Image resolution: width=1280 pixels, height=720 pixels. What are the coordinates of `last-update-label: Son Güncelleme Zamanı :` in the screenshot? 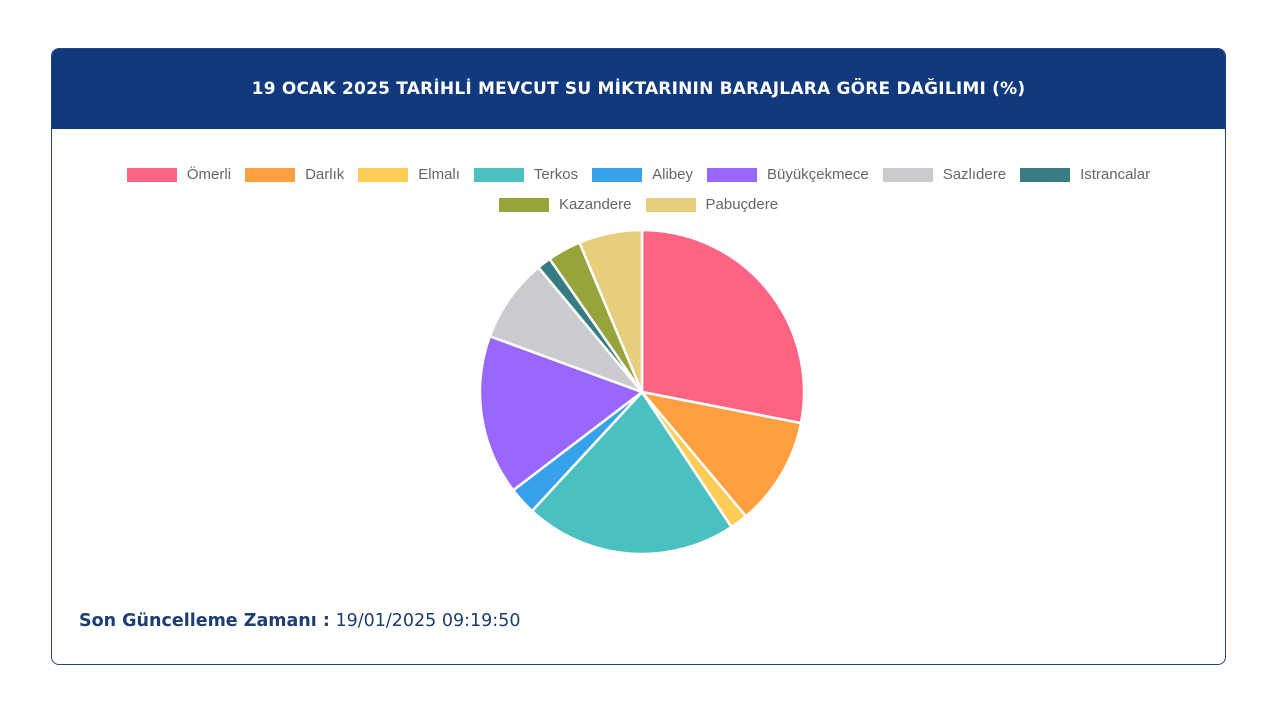 It's located at (204, 621).